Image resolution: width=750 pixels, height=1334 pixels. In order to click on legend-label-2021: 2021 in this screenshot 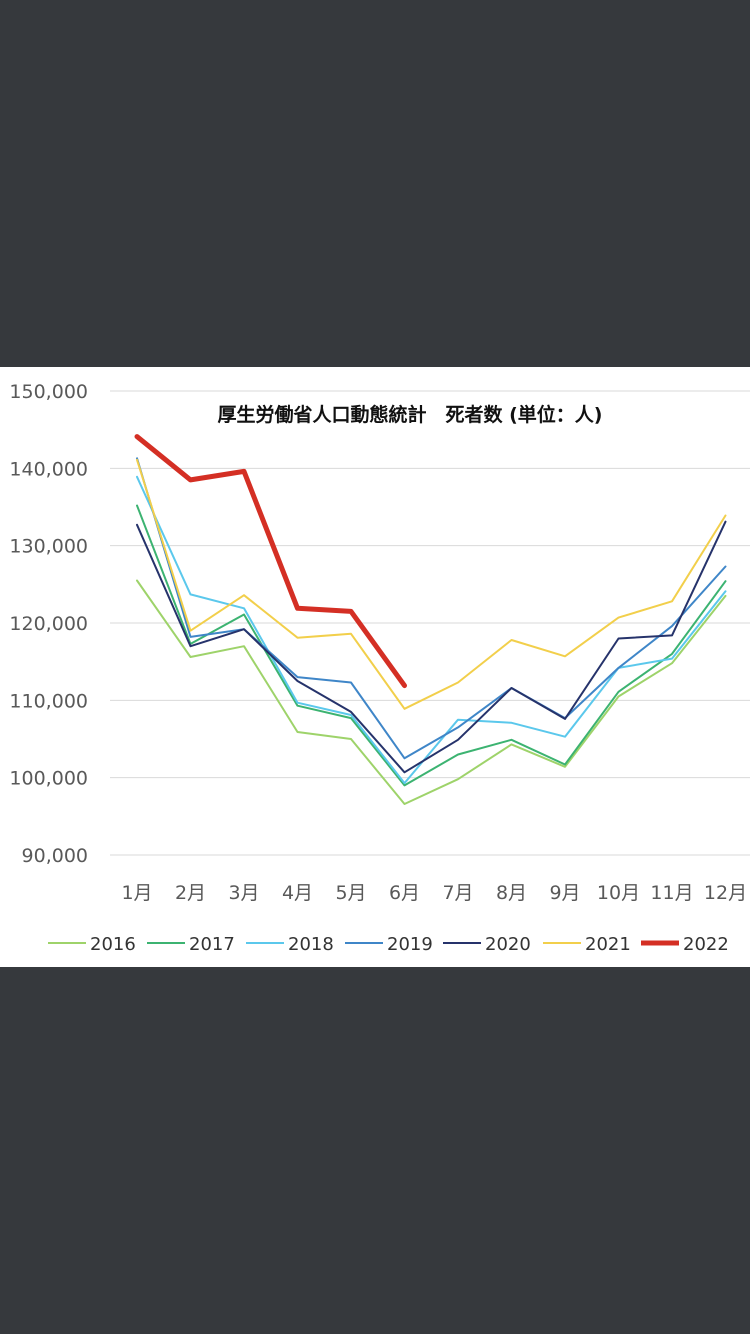, I will do `click(608, 944)`.